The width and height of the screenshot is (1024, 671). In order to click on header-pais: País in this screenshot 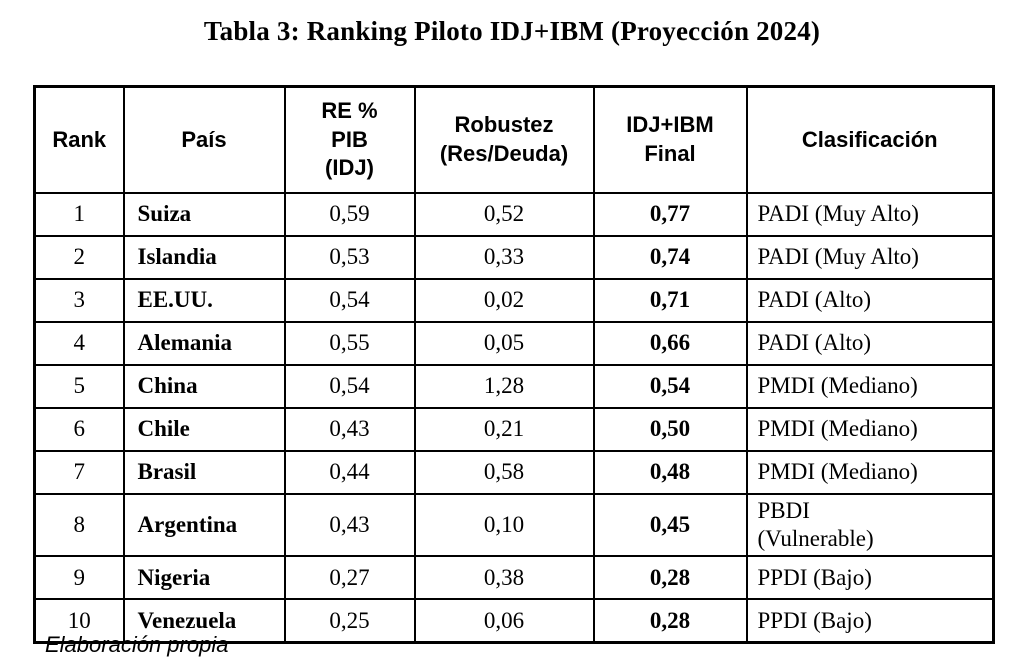, I will do `click(204, 139)`.